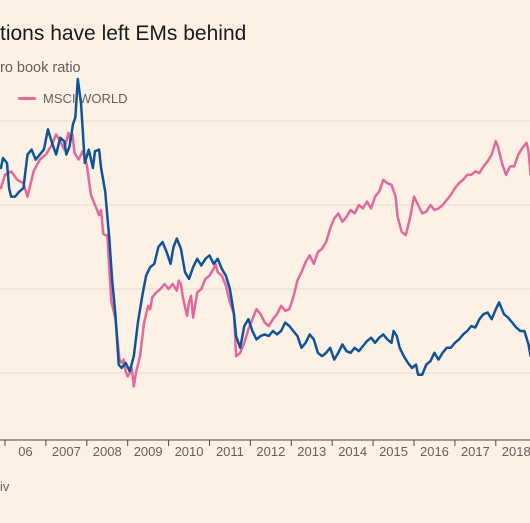 The width and height of the screenshot is (530, 523). What do you see at coordinates (123, 33) in the screenshot?
I see `chart-title: tions have left EMs behind` at bounding box center [123, 33].